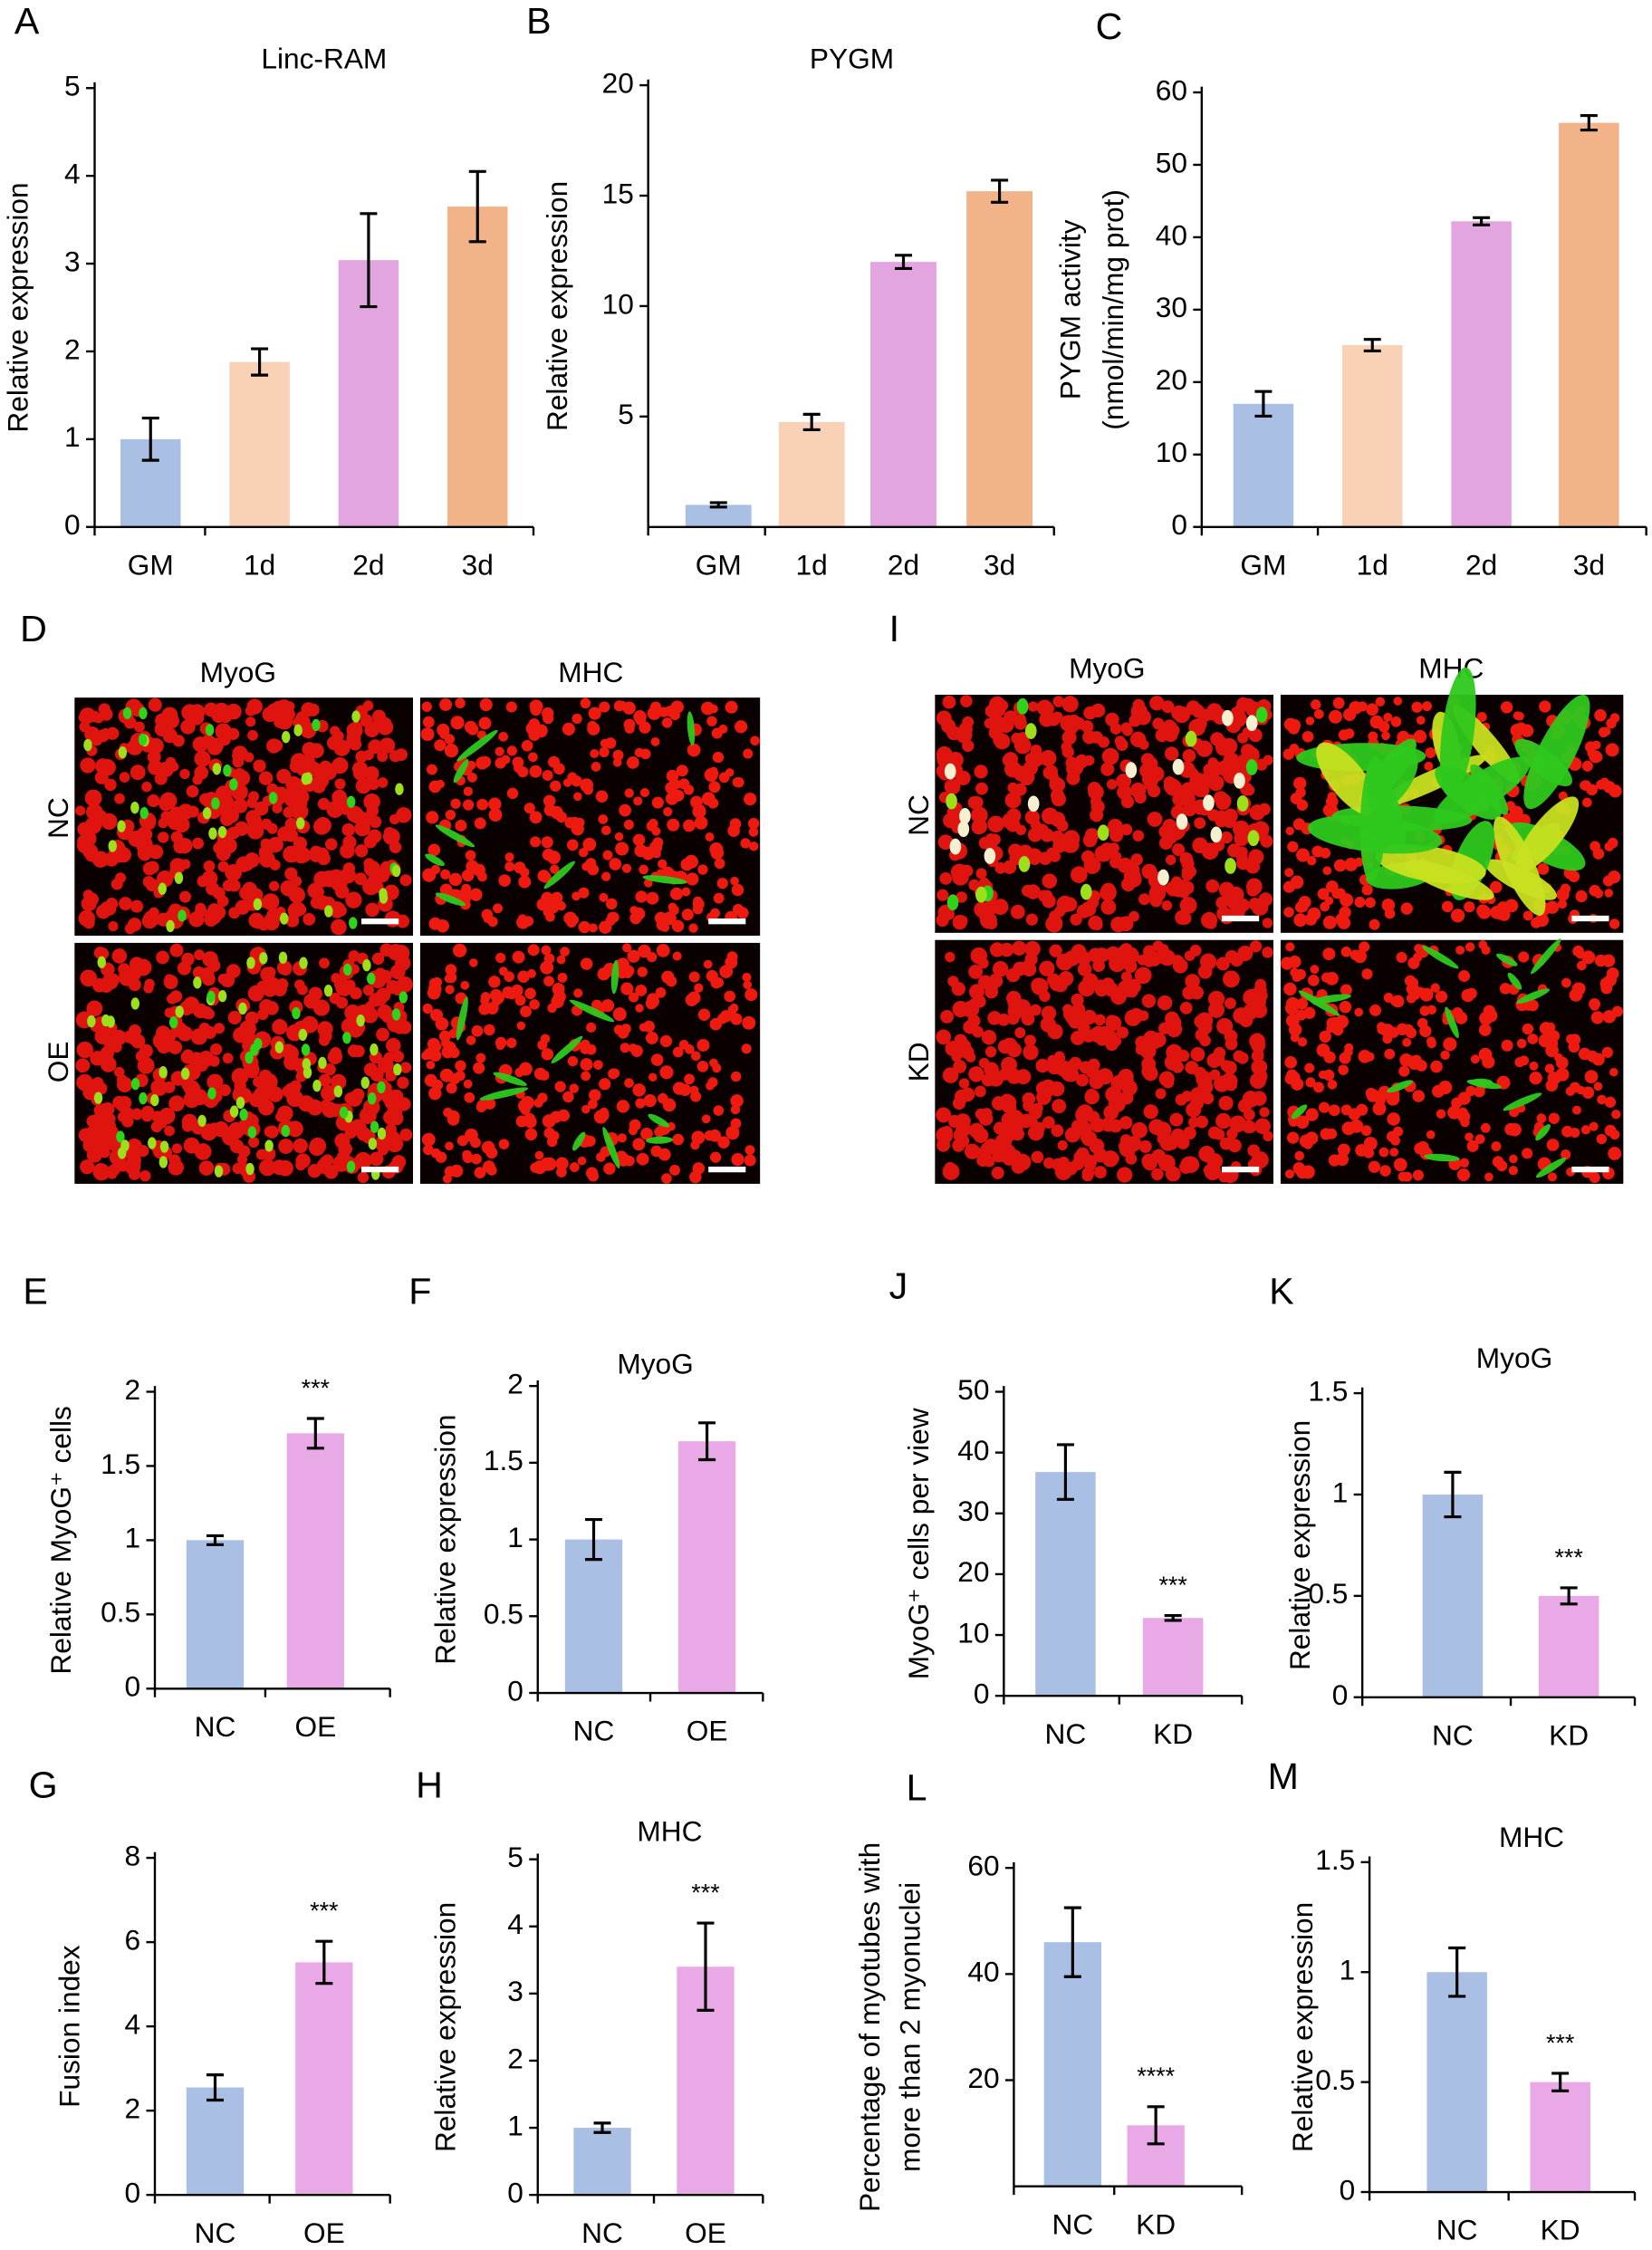  I want to click on y-tick-label: 4, so click(515, 1924).